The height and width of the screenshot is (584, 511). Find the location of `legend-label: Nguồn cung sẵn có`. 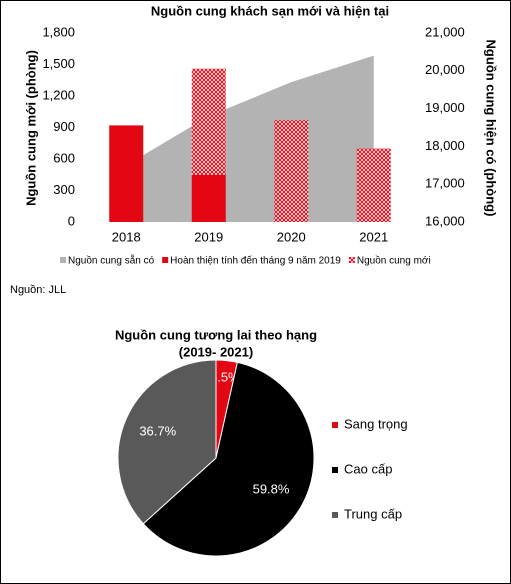

legend-label: Nguồn cung sẵn có is located at coordinates (111, 260).